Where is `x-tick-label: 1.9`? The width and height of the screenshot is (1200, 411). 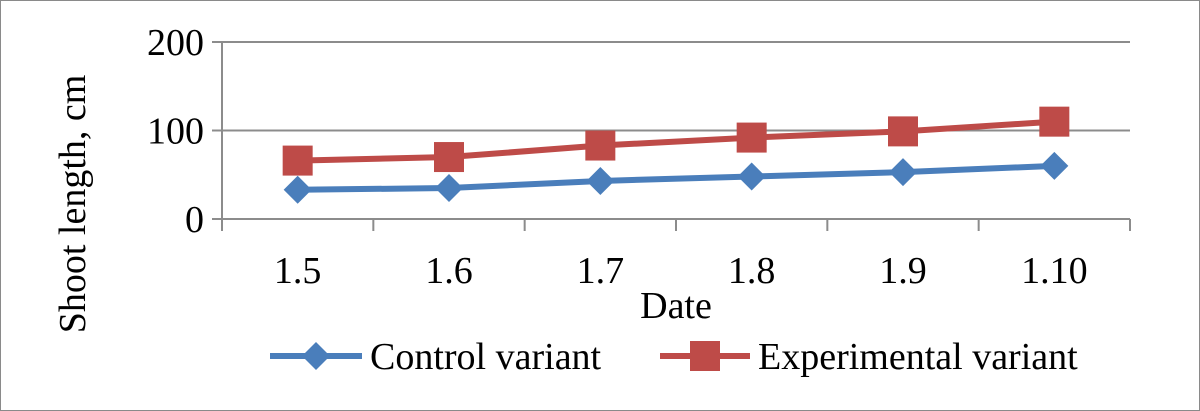
x-tick-label: 1.9 is located at coordinates (903, 271).